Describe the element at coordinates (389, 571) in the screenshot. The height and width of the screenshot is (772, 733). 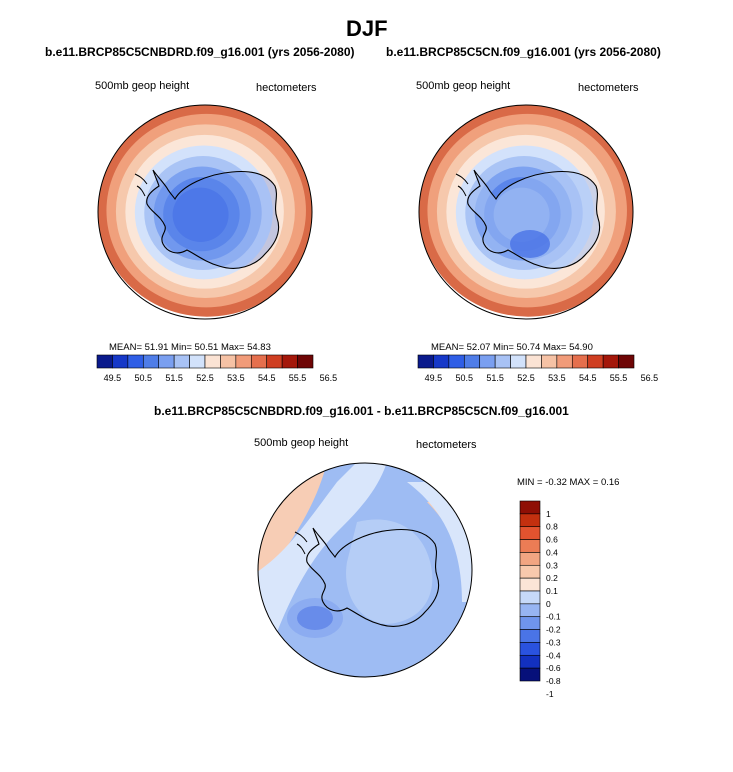
I see `map3-weak-negative-area` at that location.